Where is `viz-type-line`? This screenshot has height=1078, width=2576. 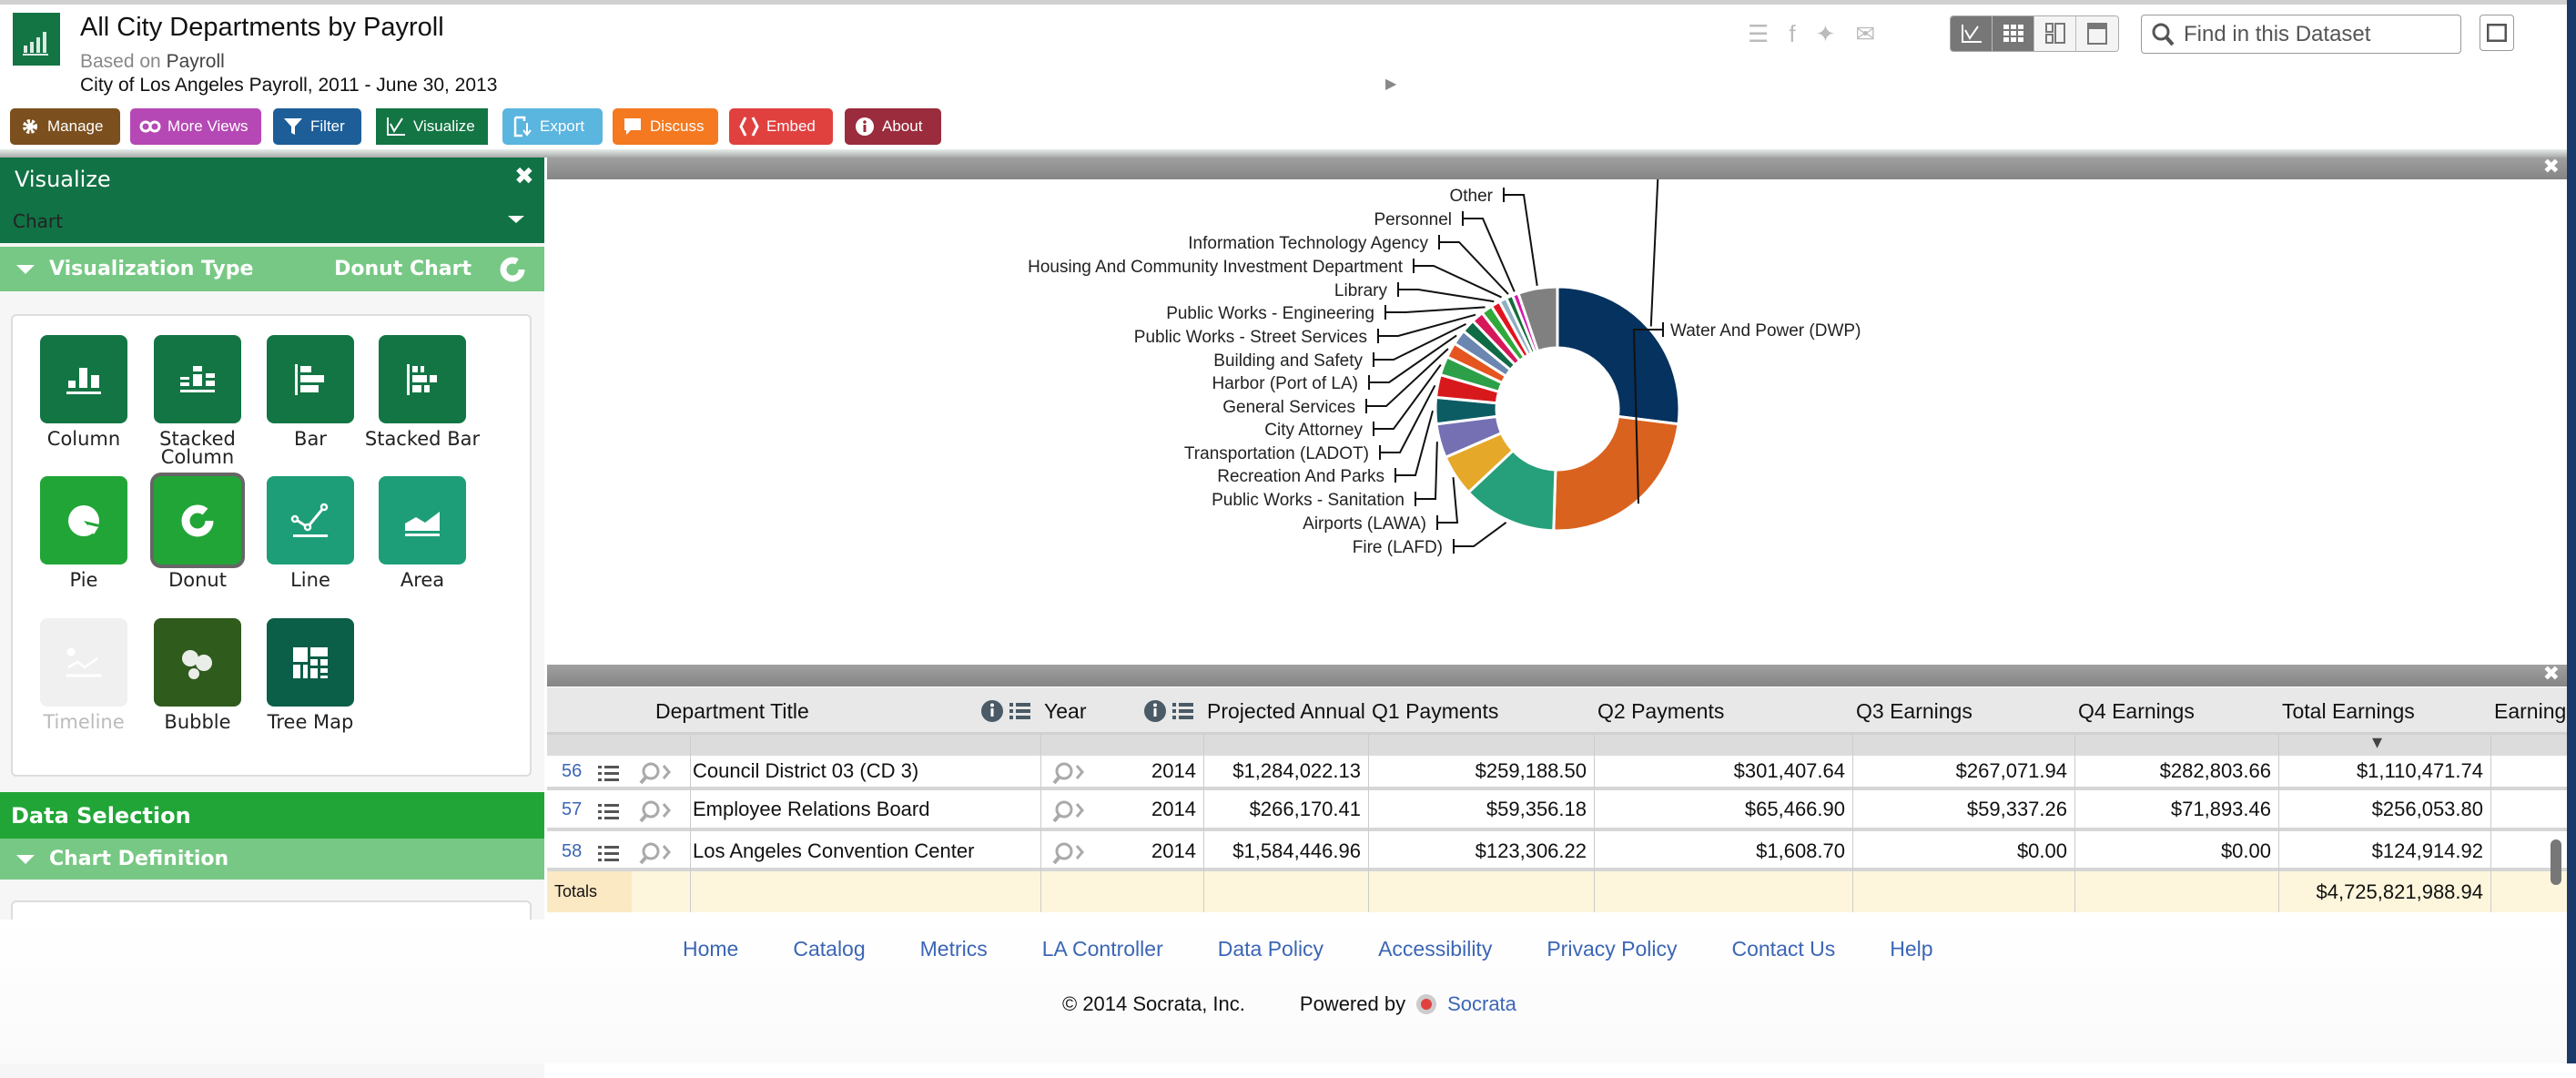
viz-type-line is located at coordinates (310, 520).